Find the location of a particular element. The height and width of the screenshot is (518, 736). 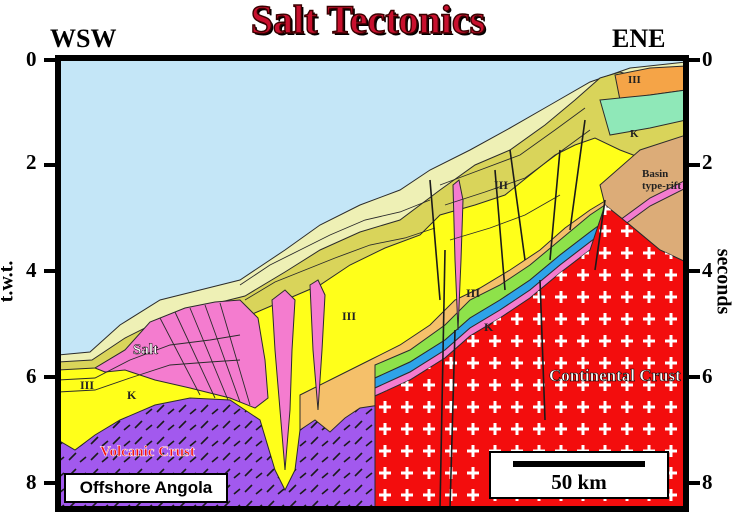

label-basin-line2: type-rift is located at coordinates (662, 186).